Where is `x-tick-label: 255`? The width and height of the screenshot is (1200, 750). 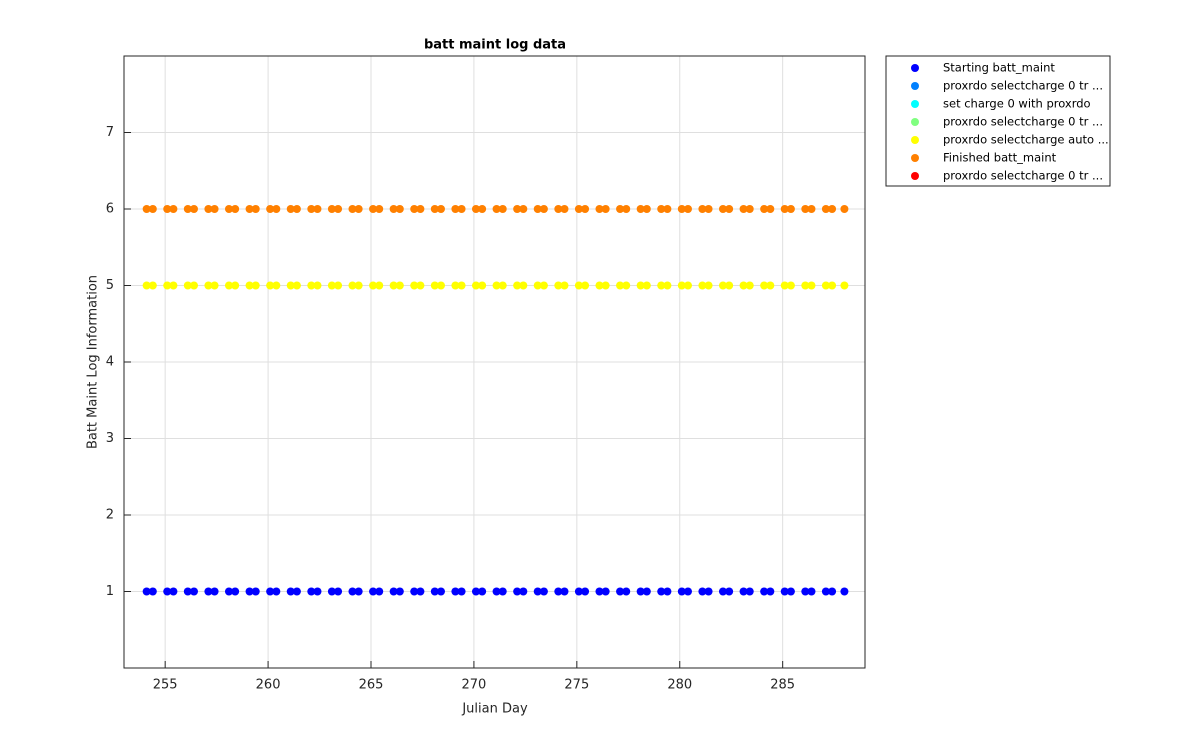 x-tick-label: 255 is located at coordinates (165, 685).